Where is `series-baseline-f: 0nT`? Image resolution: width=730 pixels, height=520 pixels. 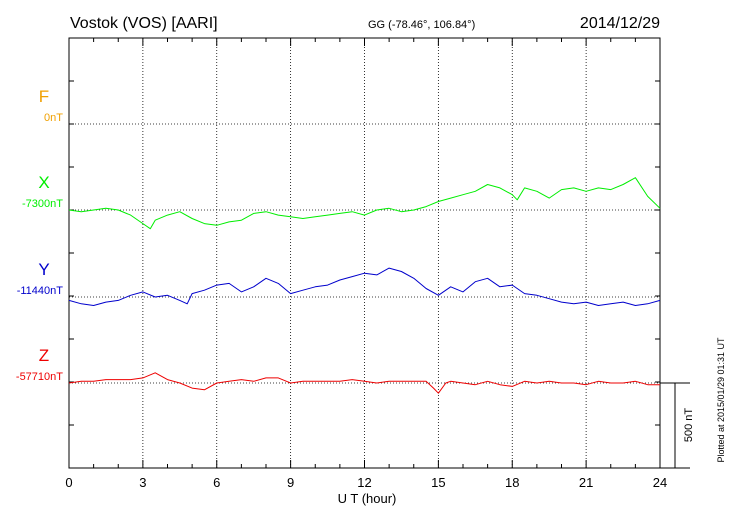 series-baseline-f: 0nT is located at coordinates (53, 118).